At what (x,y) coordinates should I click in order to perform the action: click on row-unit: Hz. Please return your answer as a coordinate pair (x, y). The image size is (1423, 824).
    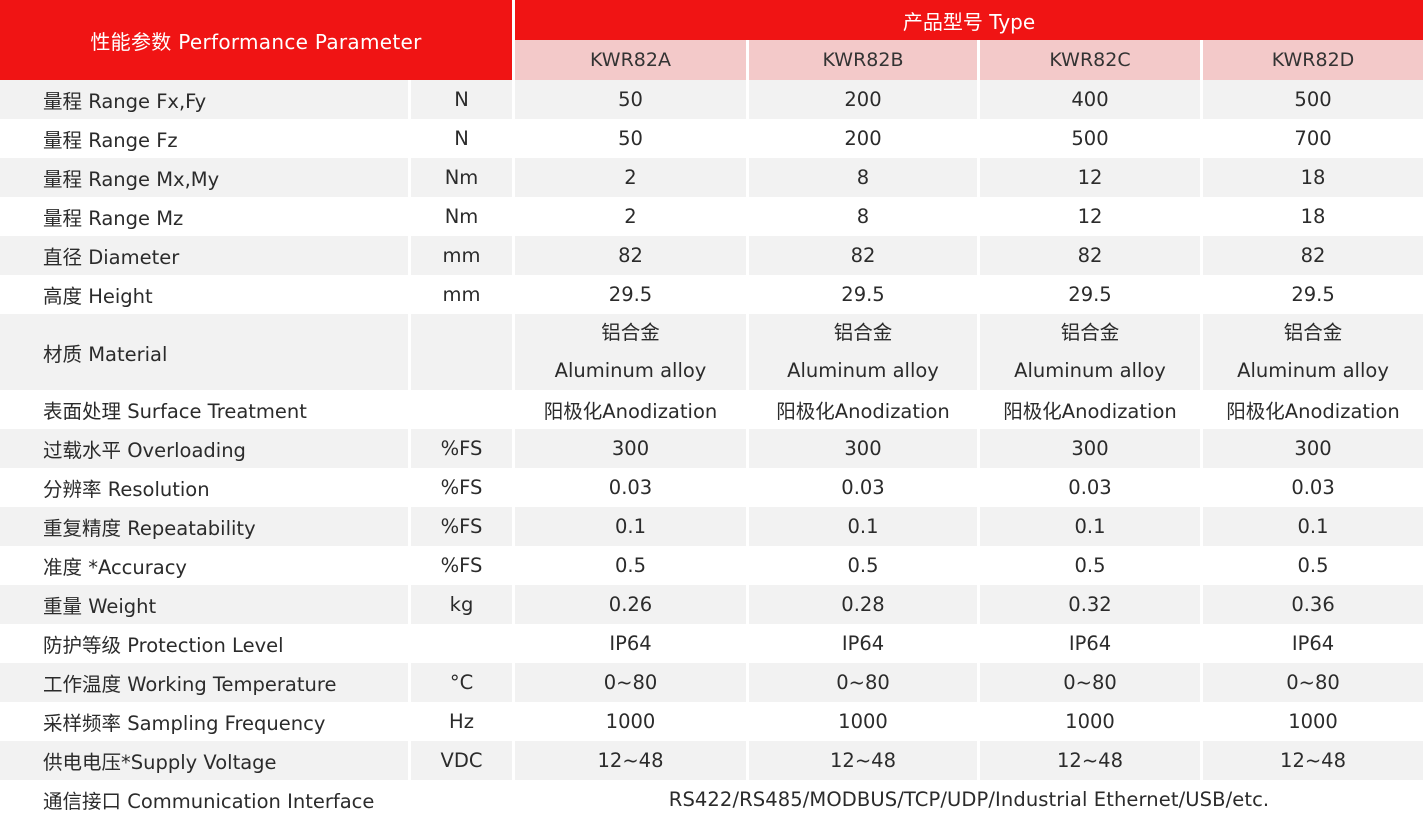
    Looking at the image, I should click on (463, 721).